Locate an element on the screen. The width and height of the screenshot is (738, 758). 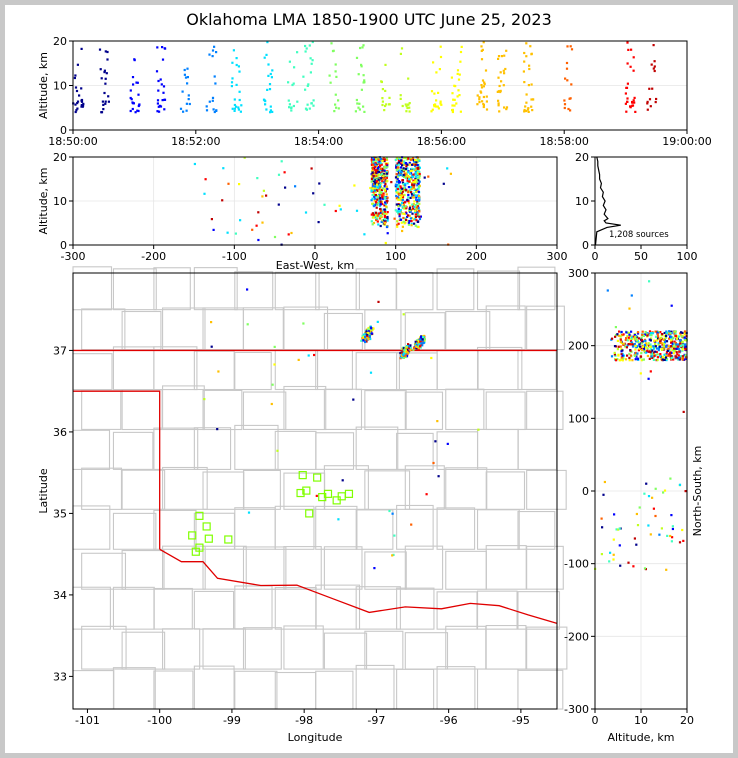
source-count-annotation: 1,208 sources is located at coordinates (639, 235).